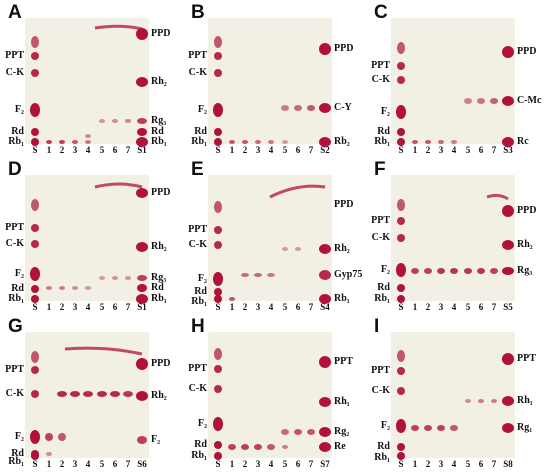 The height and width of the screenshot is (474, 550). Describe the element at coordinates (157, 131) in the screenshot. I see `product-label: Rd` at that location.